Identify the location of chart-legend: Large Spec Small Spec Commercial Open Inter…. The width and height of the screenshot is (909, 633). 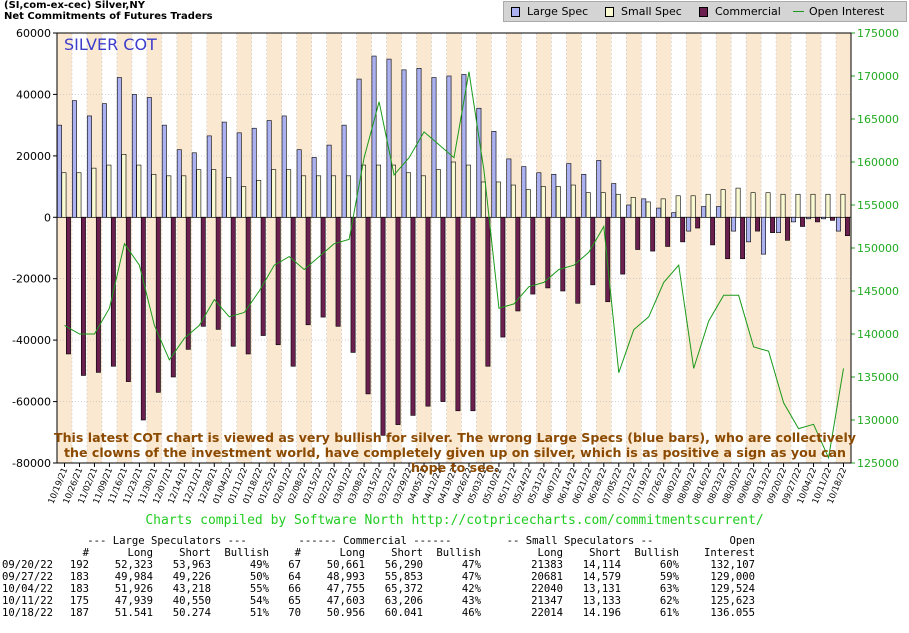
(705, 11).